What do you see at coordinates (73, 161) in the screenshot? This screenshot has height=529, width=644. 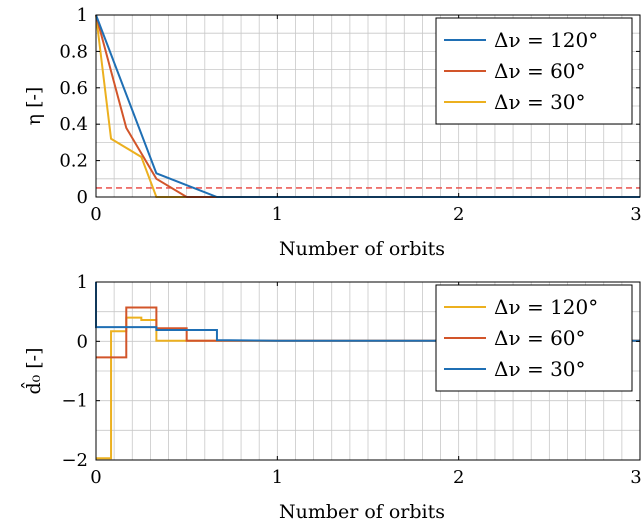 I see `y-tick-label: 0.2` at bounding box center [73, 161].